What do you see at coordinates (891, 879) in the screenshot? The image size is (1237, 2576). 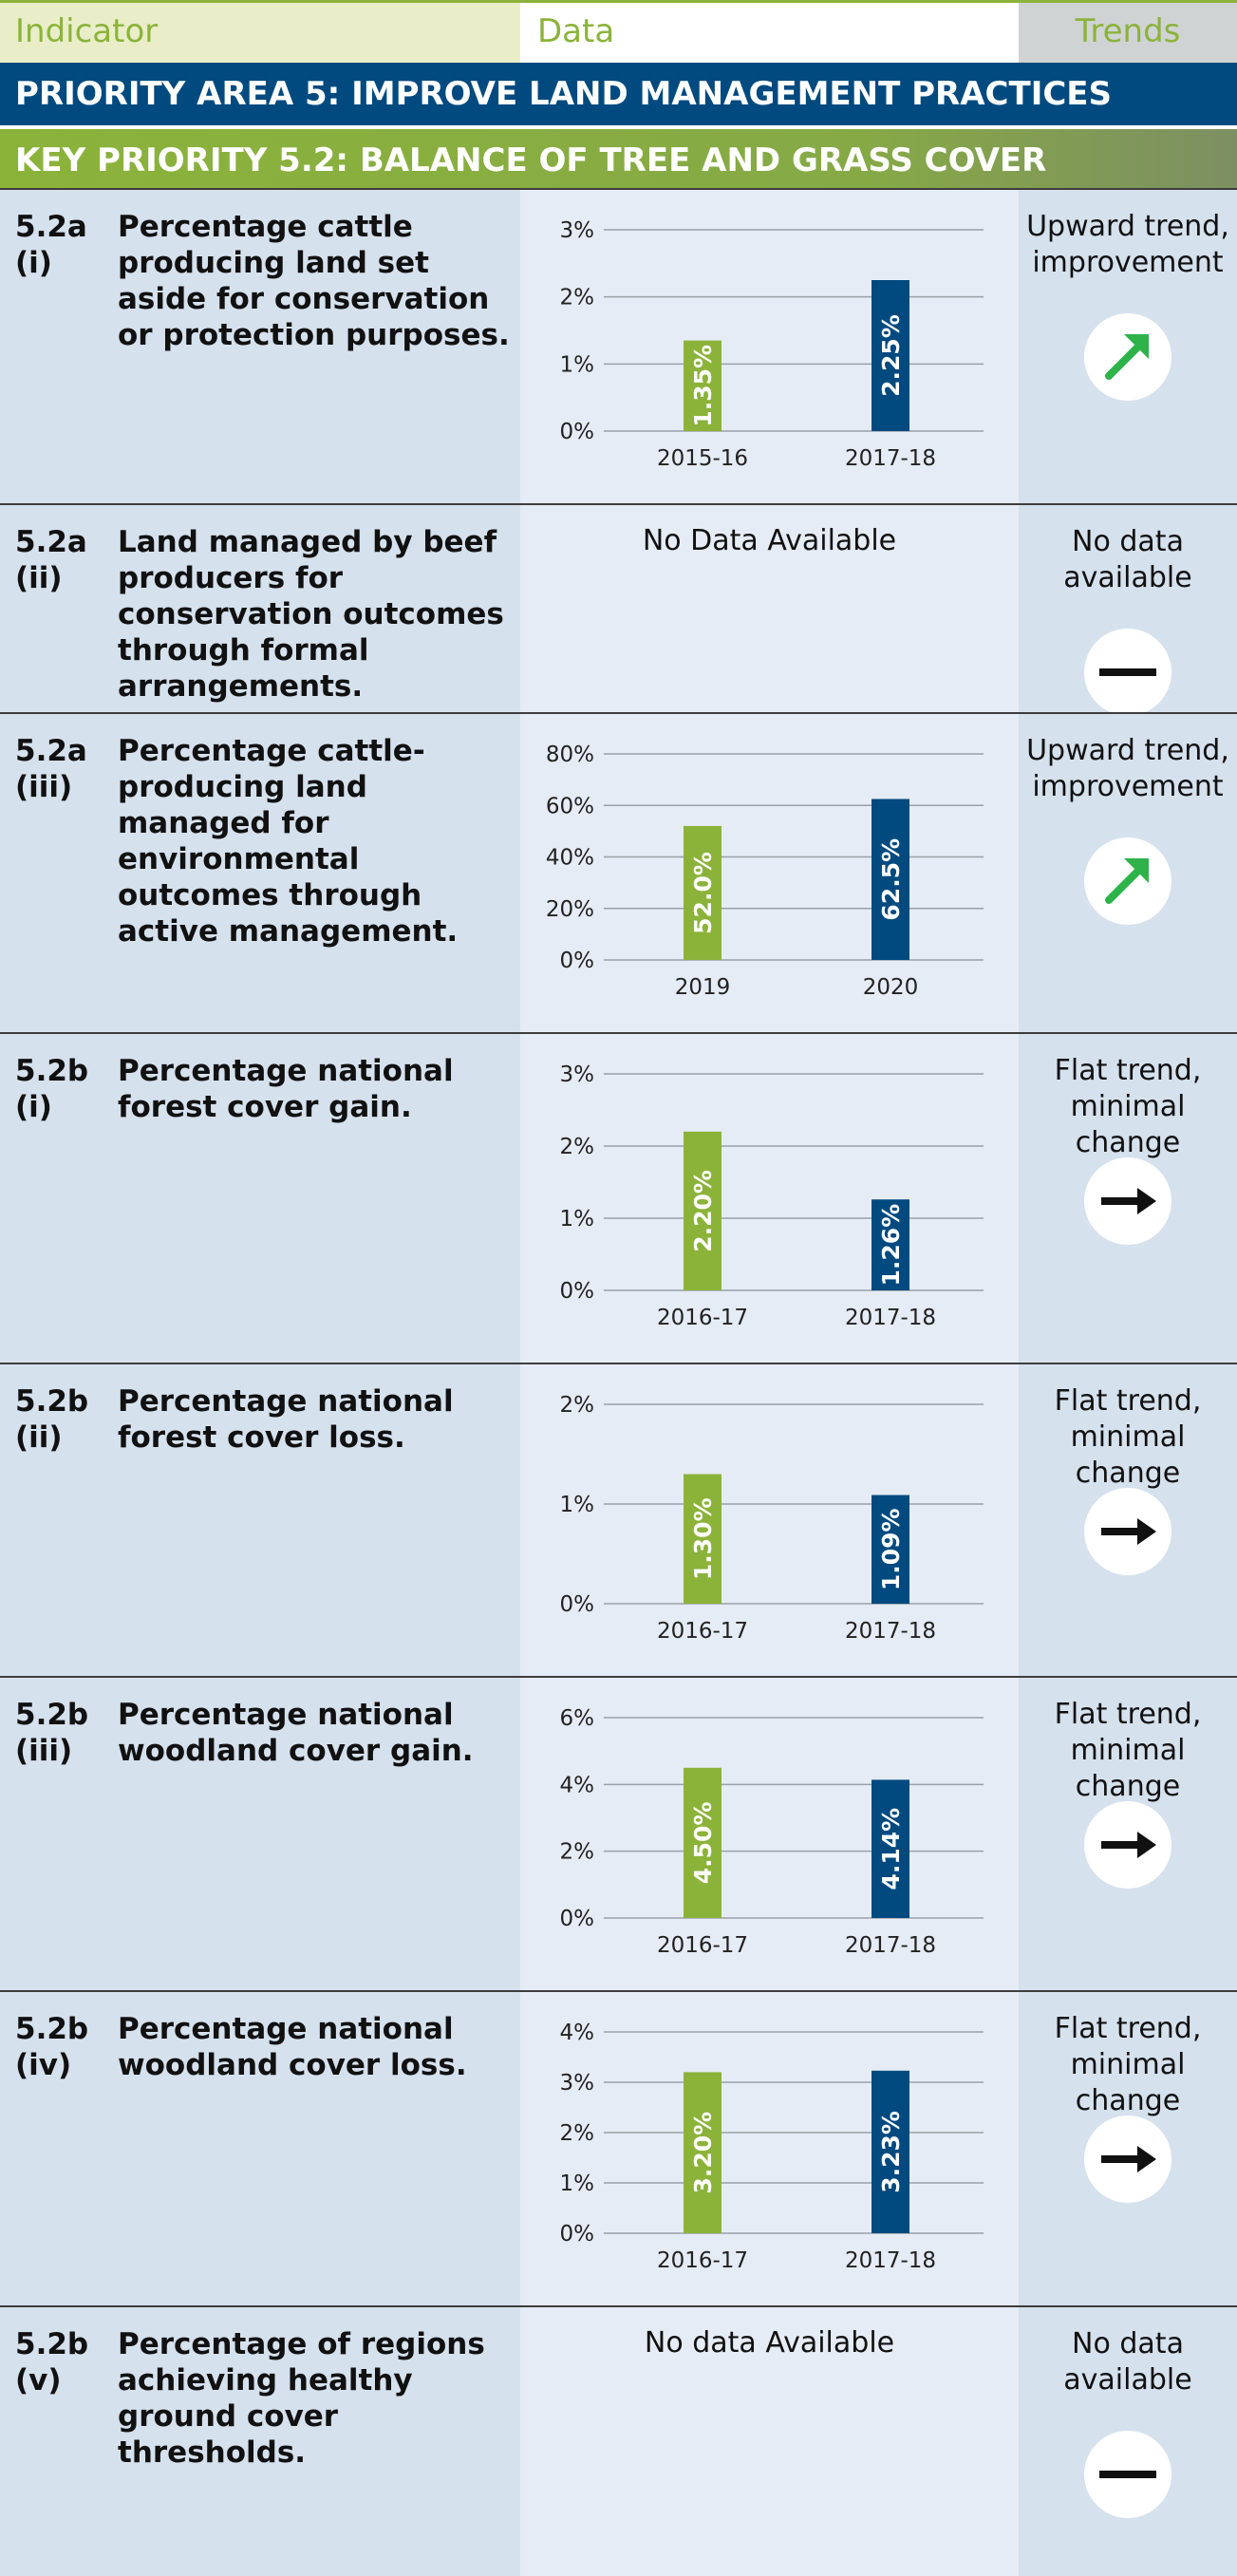 I see `bar-value-label: 62.5%` at bounding box center [891, 879].